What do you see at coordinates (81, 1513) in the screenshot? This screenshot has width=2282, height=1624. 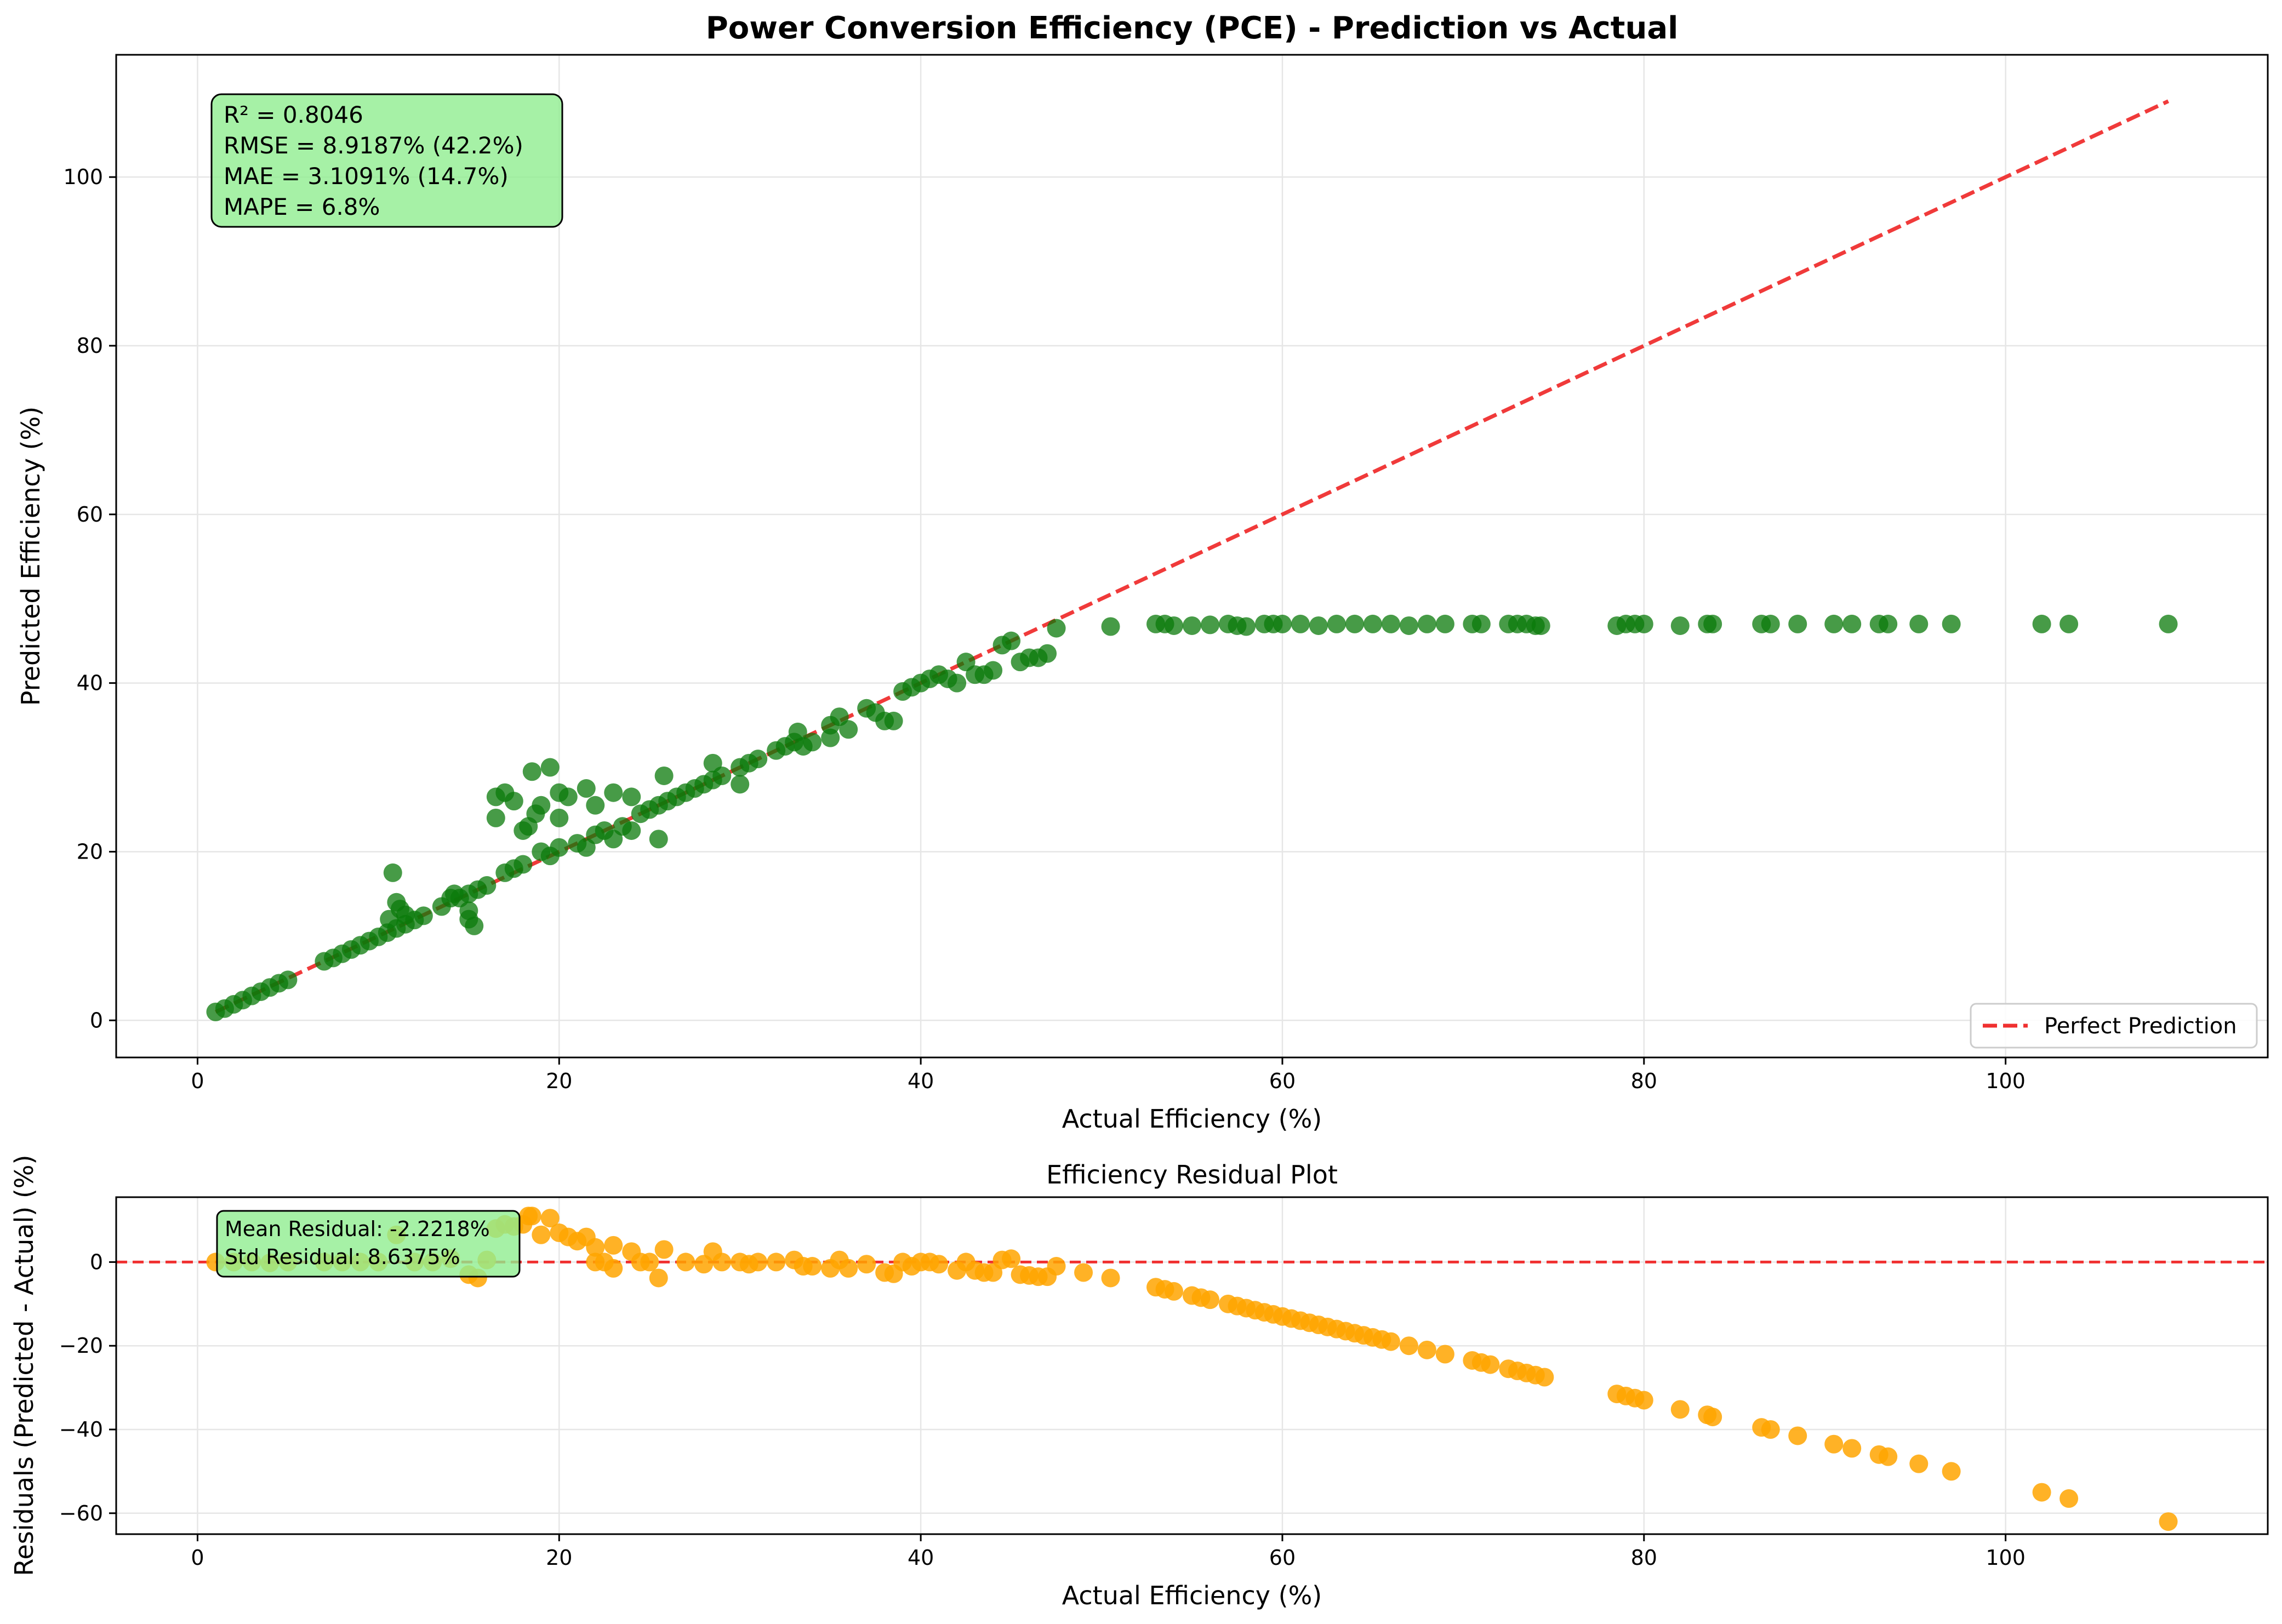 I see `y-tick-label: −60` at bounding box center [81, 1513].